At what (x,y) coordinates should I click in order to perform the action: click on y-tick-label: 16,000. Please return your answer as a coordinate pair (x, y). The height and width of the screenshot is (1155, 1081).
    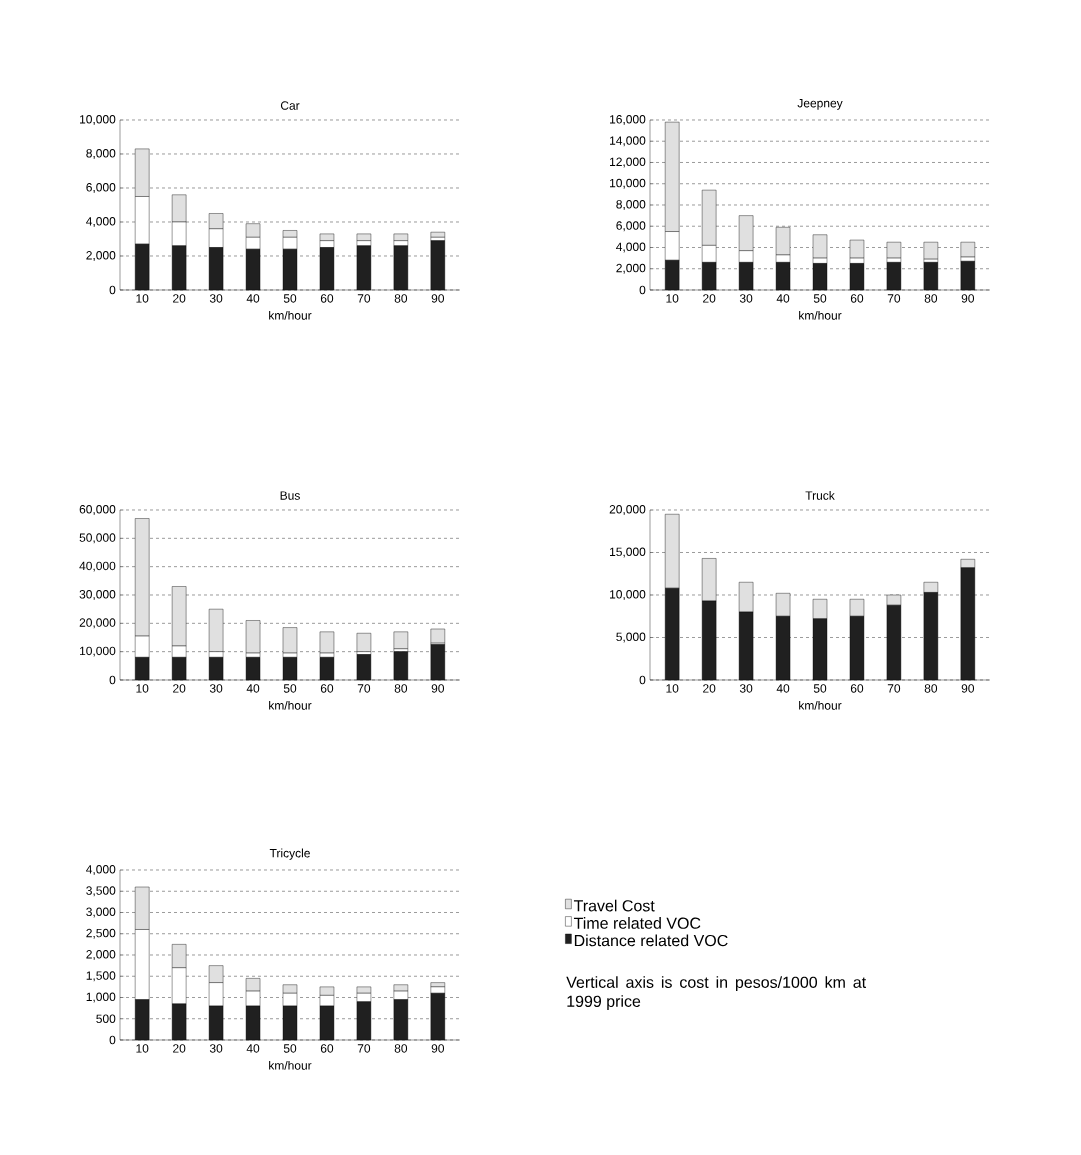
    Looking at the image, I should click on (628, 120).